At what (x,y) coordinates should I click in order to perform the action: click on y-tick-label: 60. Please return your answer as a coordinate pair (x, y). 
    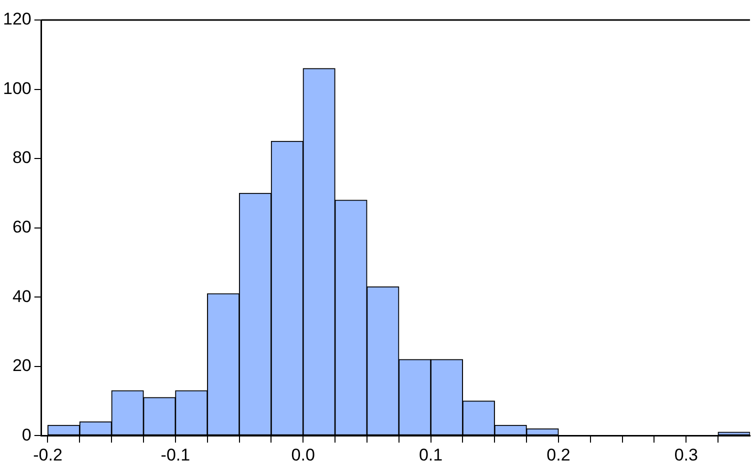
    Looking at the image, I should click on (22, 226).